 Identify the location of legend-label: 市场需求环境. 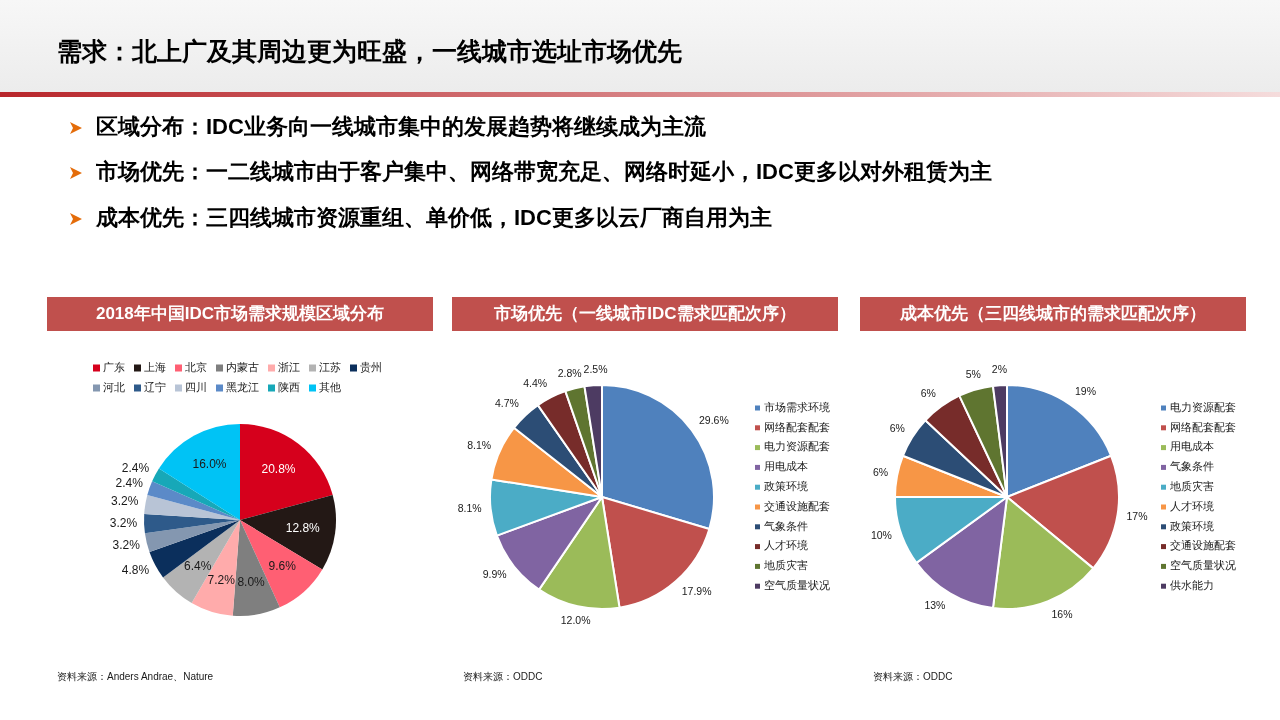
(797, 406).